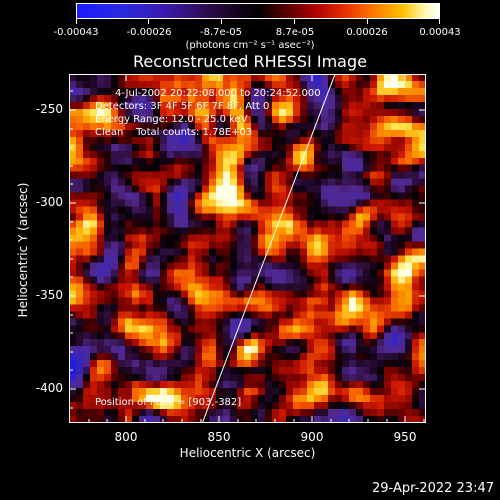  What do you see at coordinates (126, 437) in the screenshot?
I see `x-tick-label: 800` at bounding box center [126, 437].